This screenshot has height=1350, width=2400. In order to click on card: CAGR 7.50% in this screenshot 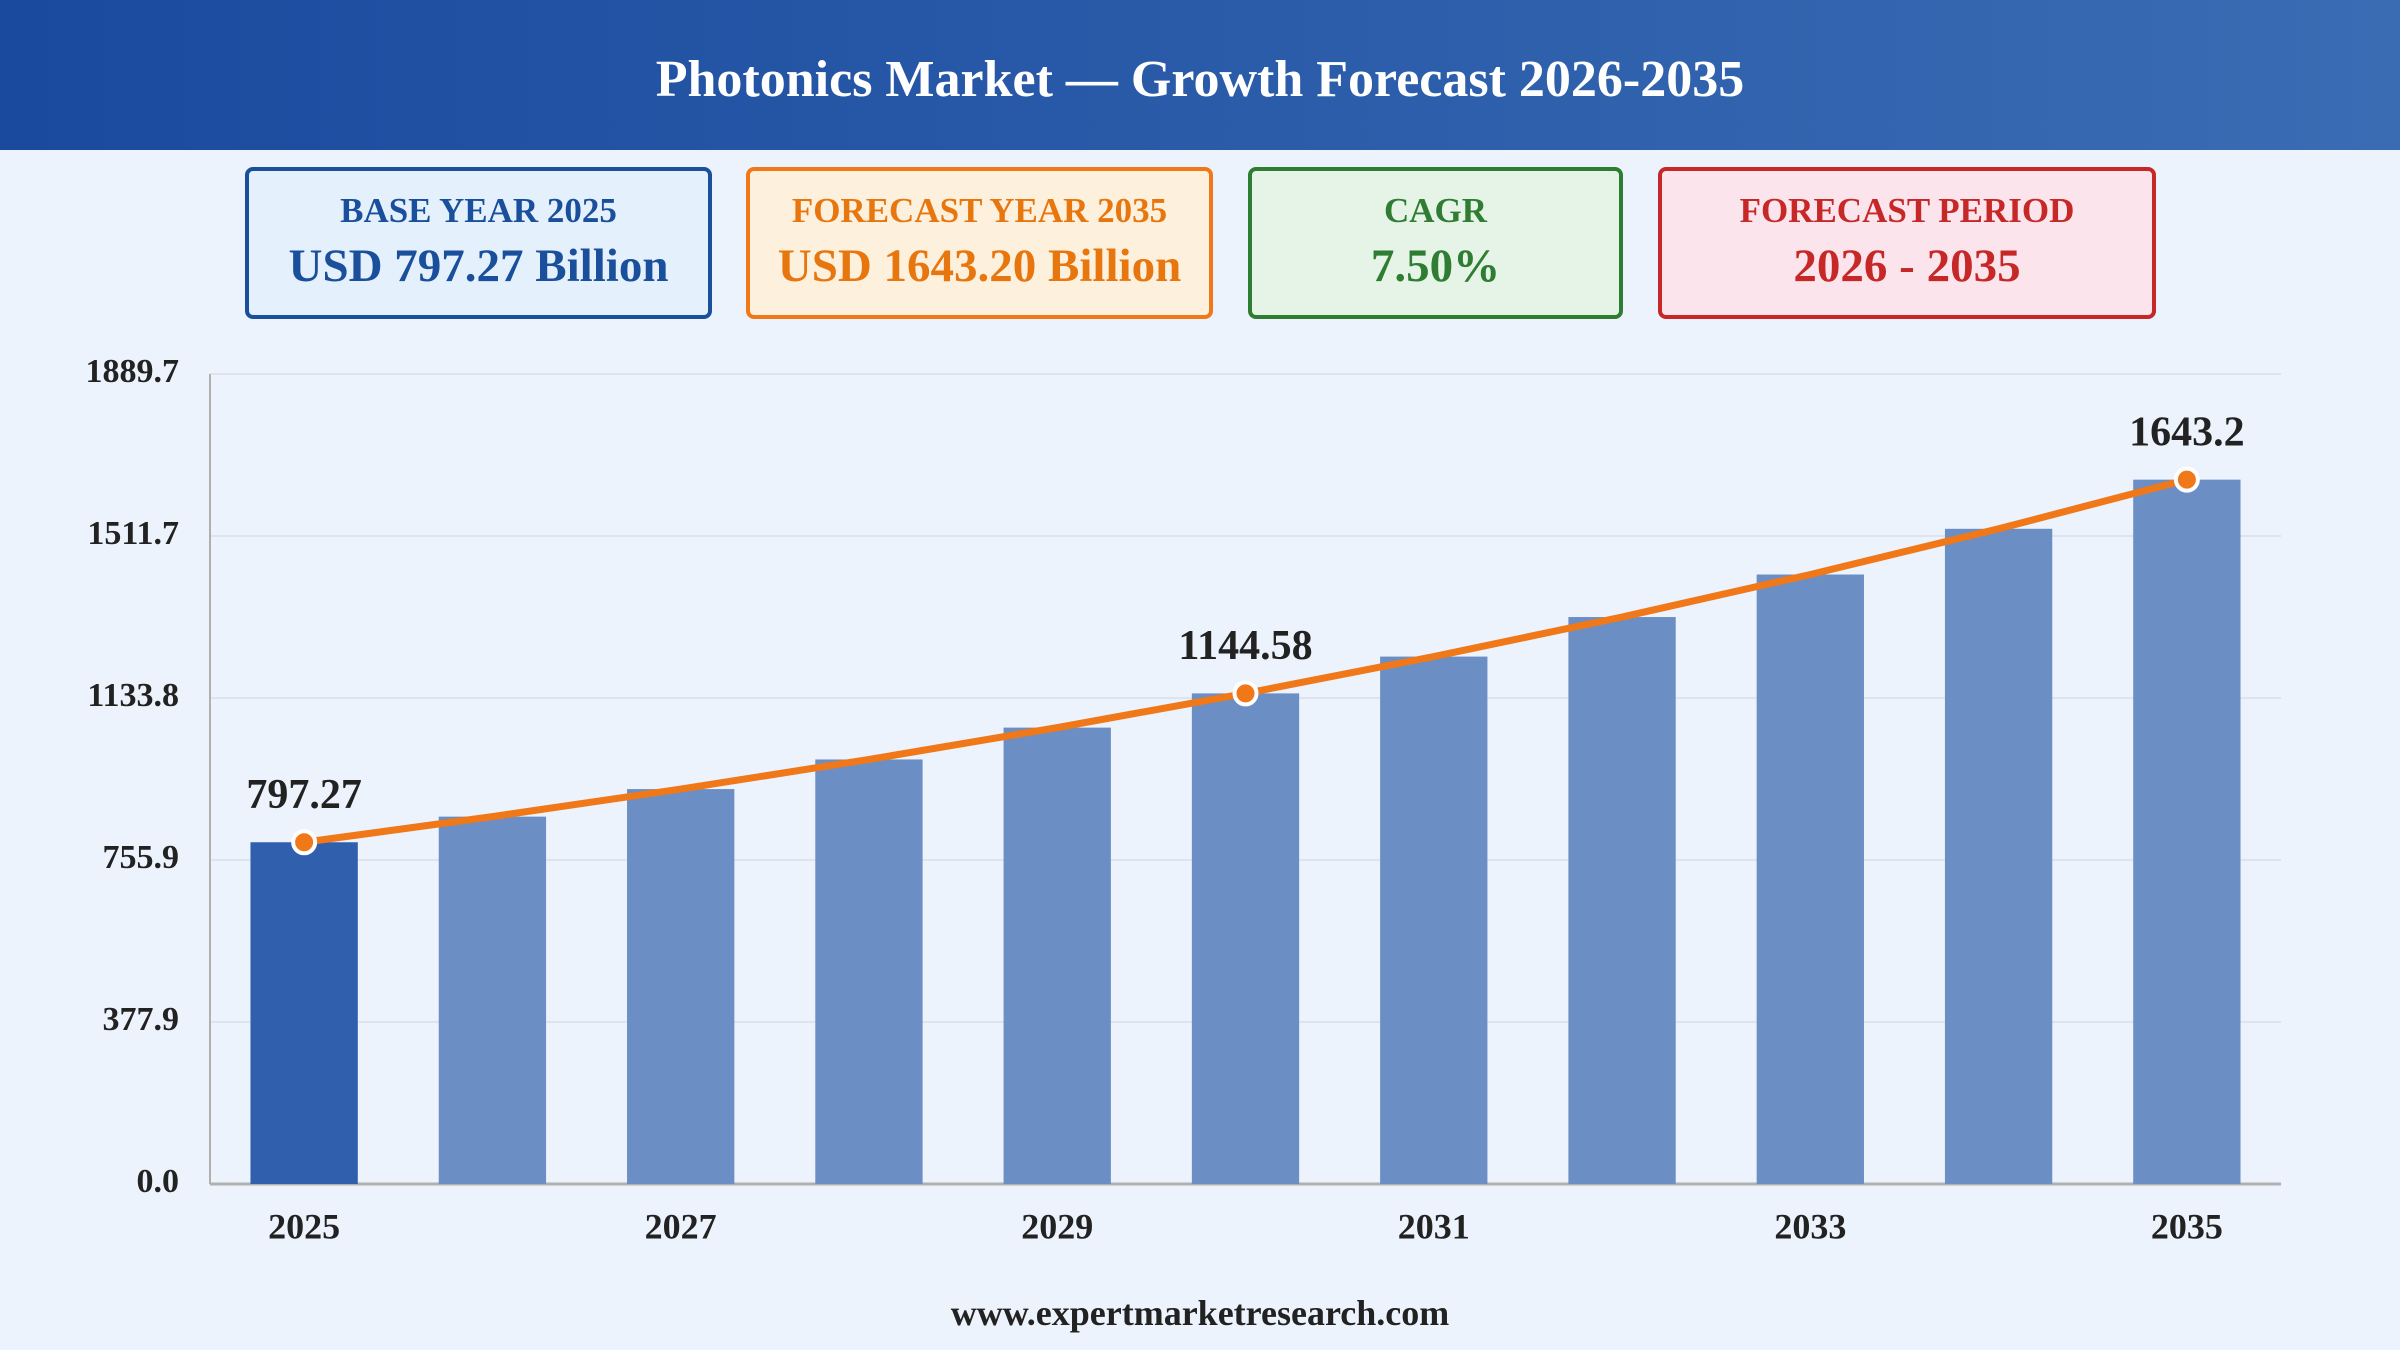, I will do `click(1435, 243)`.